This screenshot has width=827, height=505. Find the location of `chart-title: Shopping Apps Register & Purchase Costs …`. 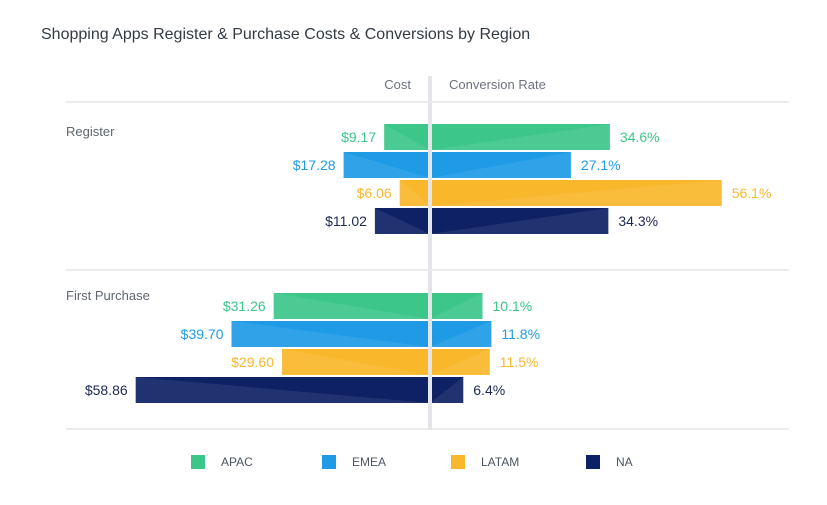

chart-title: Shopping Apps Register & Purchase Costs … is located at coordinates (285, 34).